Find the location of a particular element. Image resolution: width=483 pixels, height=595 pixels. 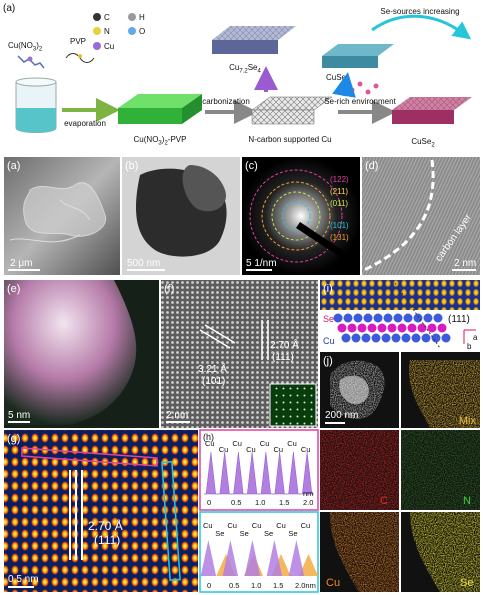

image is located at coordinates (400, 295).